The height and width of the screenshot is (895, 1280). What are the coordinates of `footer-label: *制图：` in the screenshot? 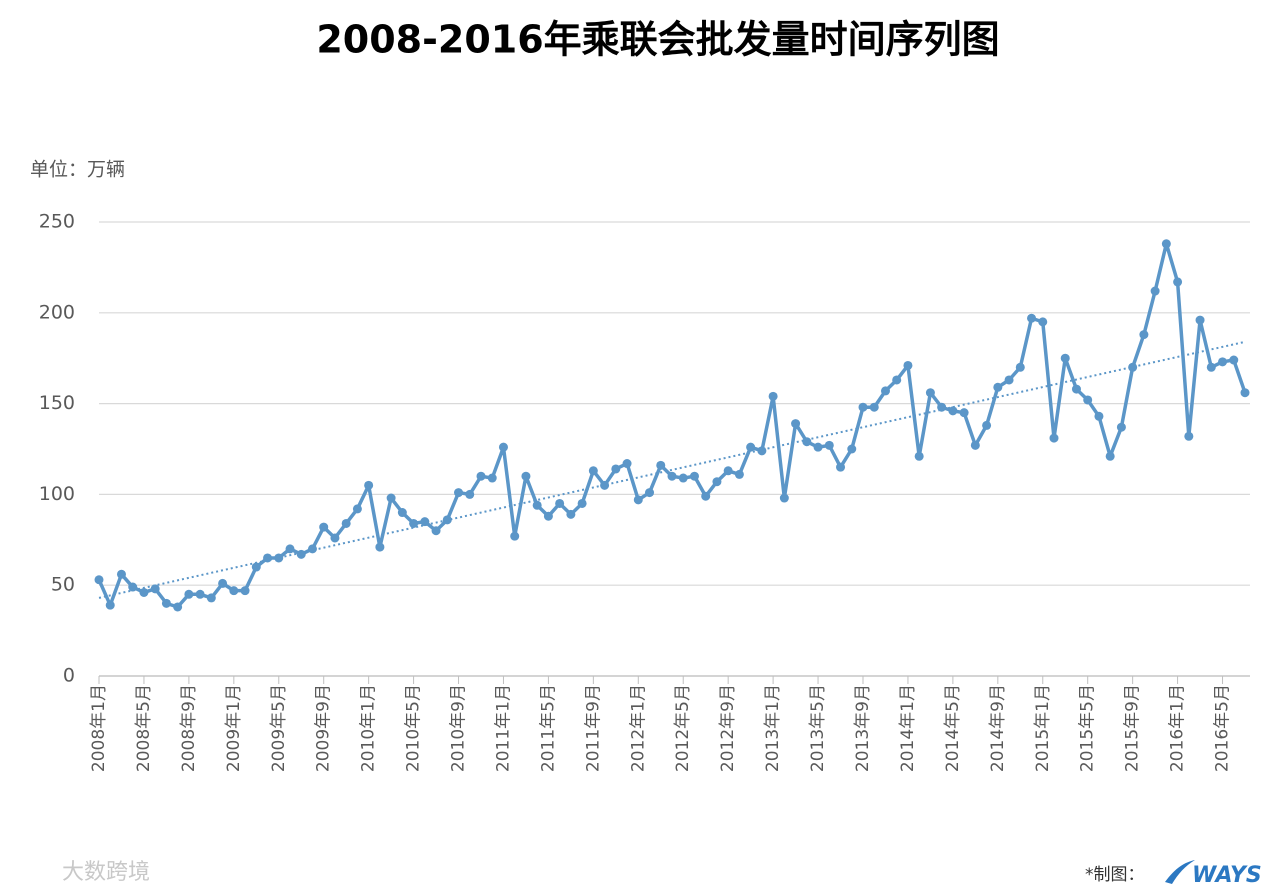 It's located at (1115, 875).